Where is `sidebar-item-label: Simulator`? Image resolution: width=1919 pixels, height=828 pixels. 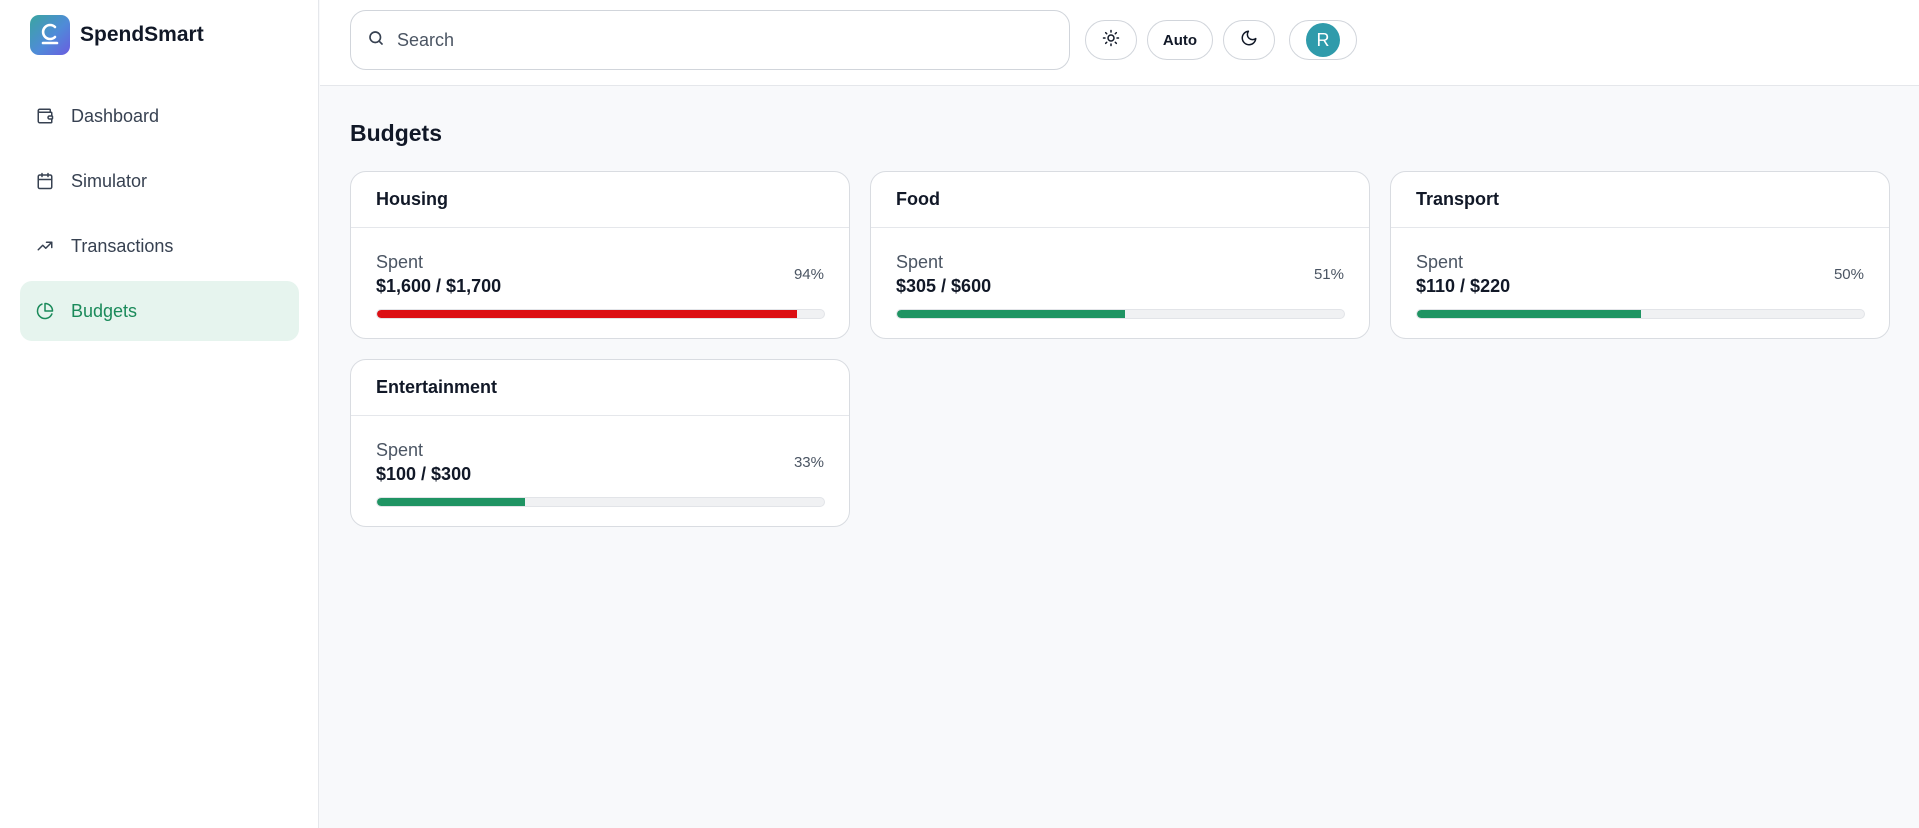 sidebar-item-label: Simulator is located at coordinates (109, 180).